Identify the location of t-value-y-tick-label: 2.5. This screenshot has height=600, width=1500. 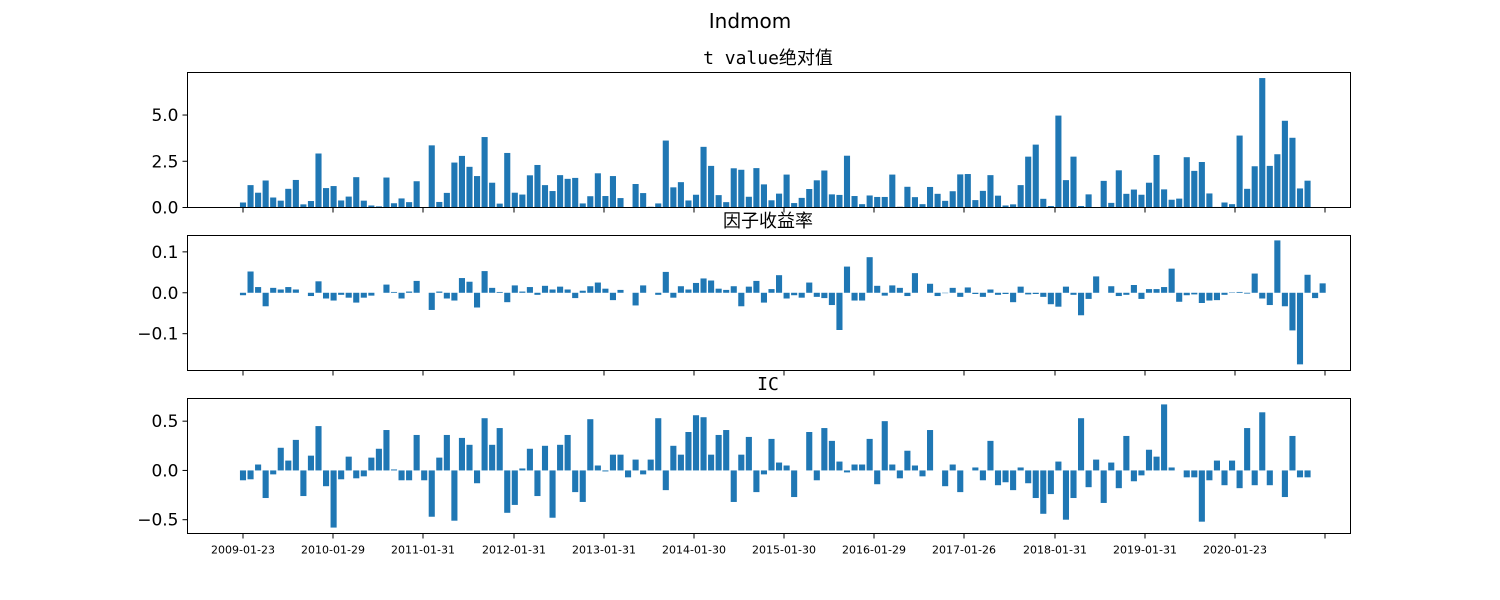
(164, 162).